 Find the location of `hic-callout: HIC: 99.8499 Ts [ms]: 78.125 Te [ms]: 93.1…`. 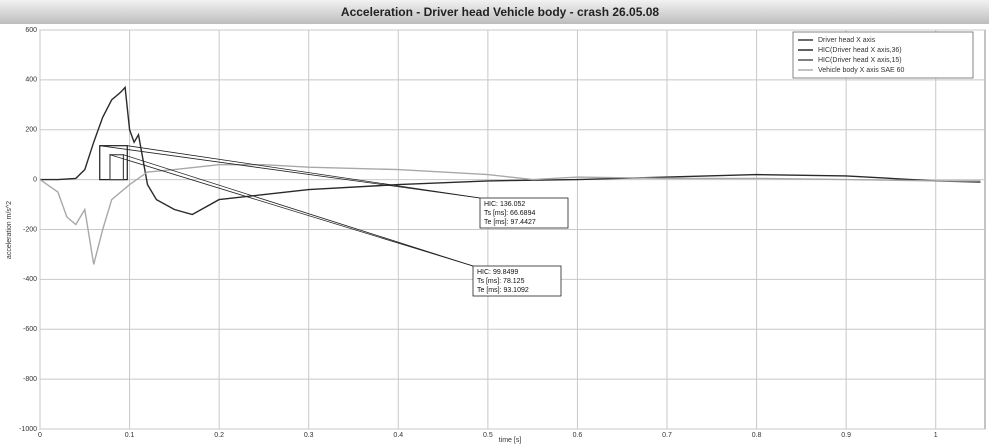

hic-callout: HIC: 99.8499 Ts [ms]: 78.125 Te [ms]: 93.1… is located at coordinates (517, 281).